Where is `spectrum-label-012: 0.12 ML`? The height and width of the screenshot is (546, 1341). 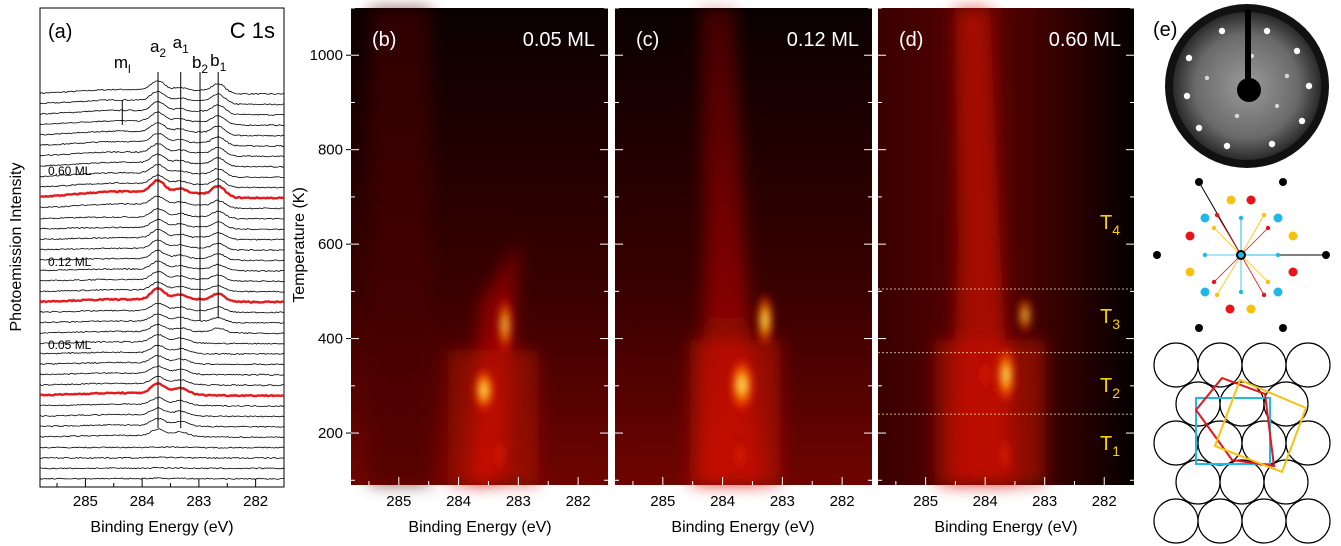
spectrum-label-012: 0.12 ML is located at coordinates (70, 262).